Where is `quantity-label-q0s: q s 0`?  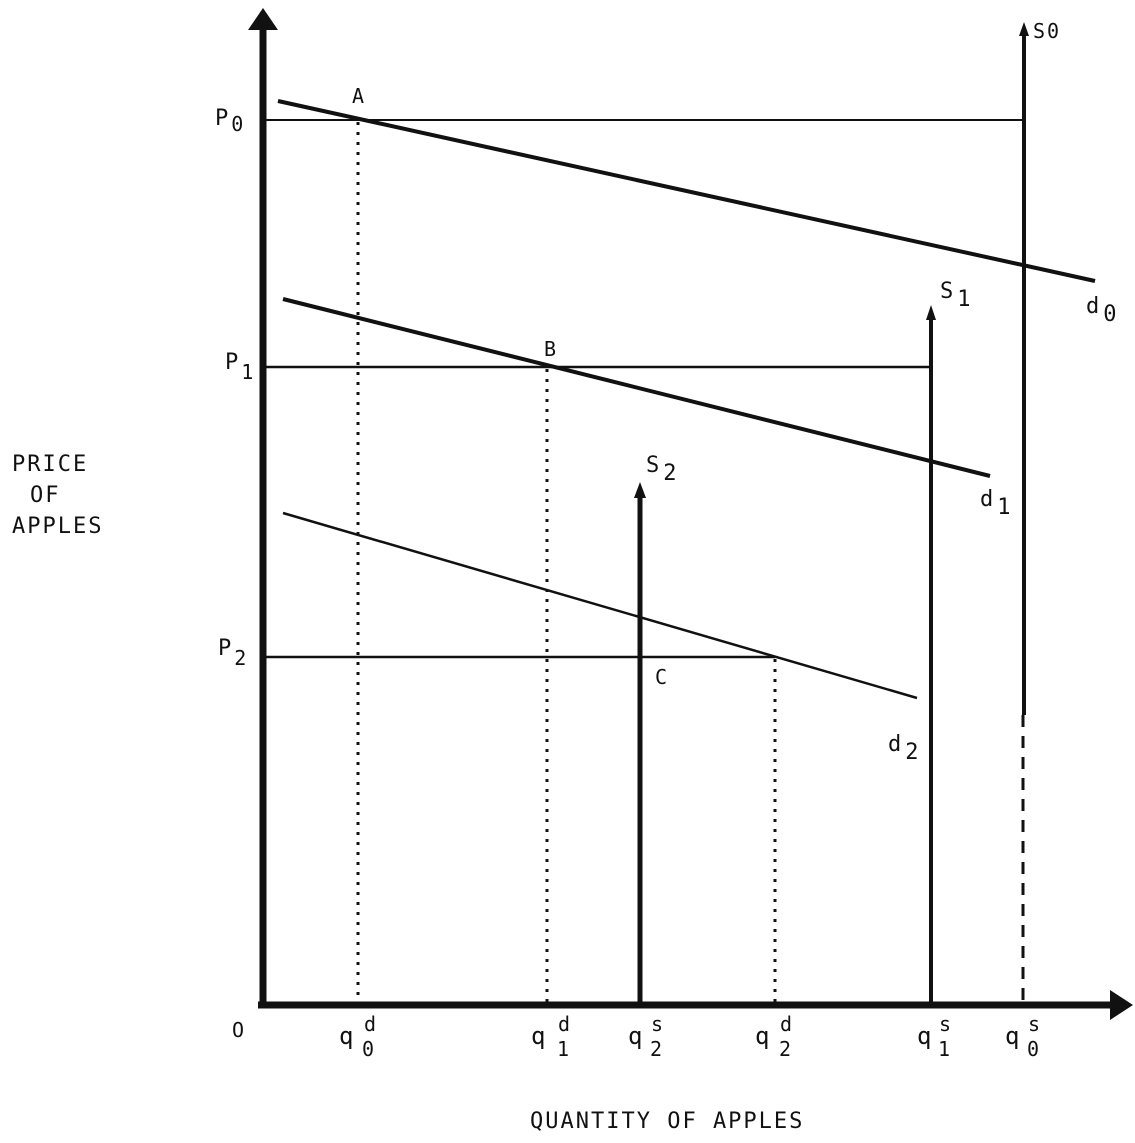 quantity-label-q0s: q s 0 is located at coordinates (1022, 1036).